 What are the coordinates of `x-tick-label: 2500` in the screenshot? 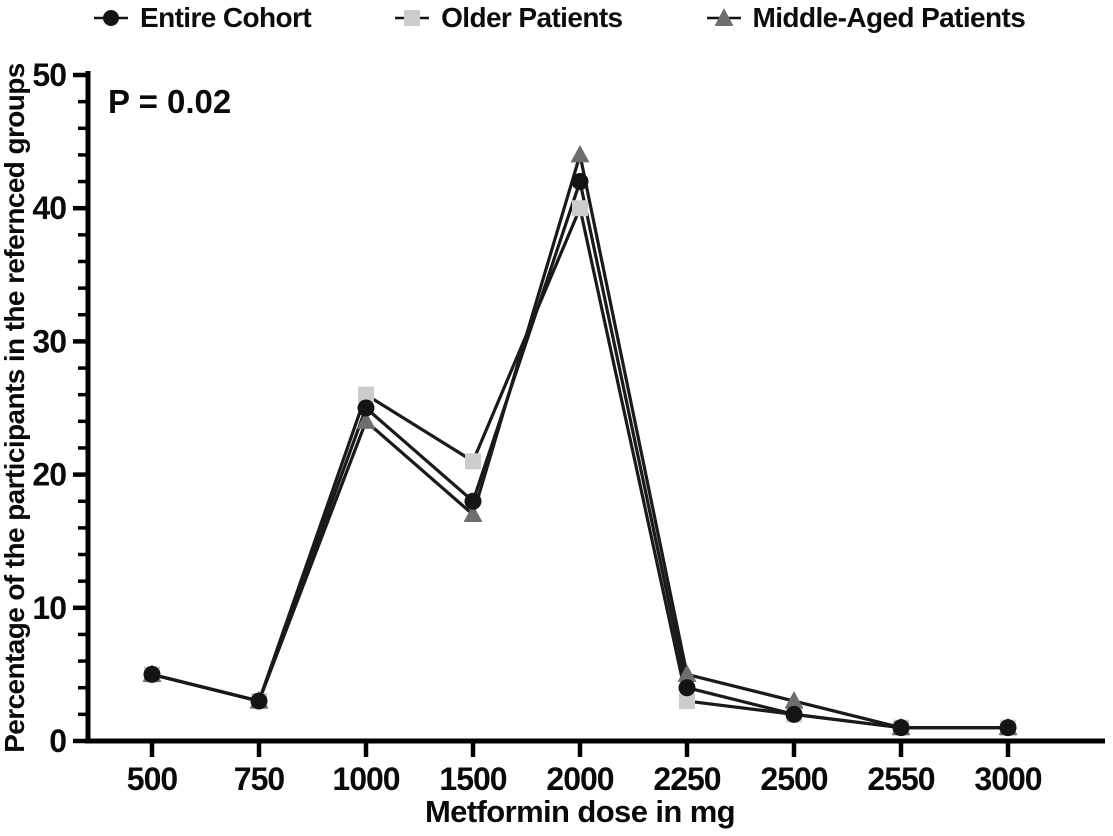 It's located at (793, 779).